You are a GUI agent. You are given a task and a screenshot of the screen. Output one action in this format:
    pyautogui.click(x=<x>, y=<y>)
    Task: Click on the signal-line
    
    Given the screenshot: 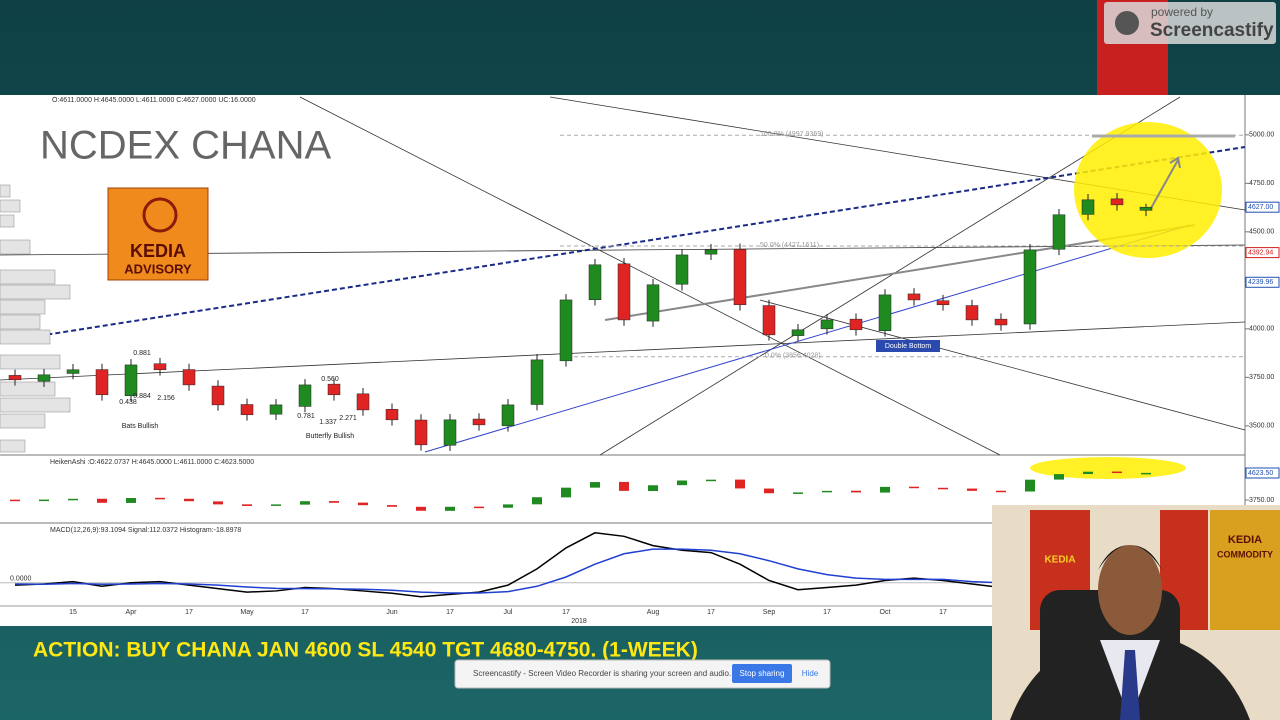 What is the action you would take?
    pyautogui.click(x=580, y=571)
    